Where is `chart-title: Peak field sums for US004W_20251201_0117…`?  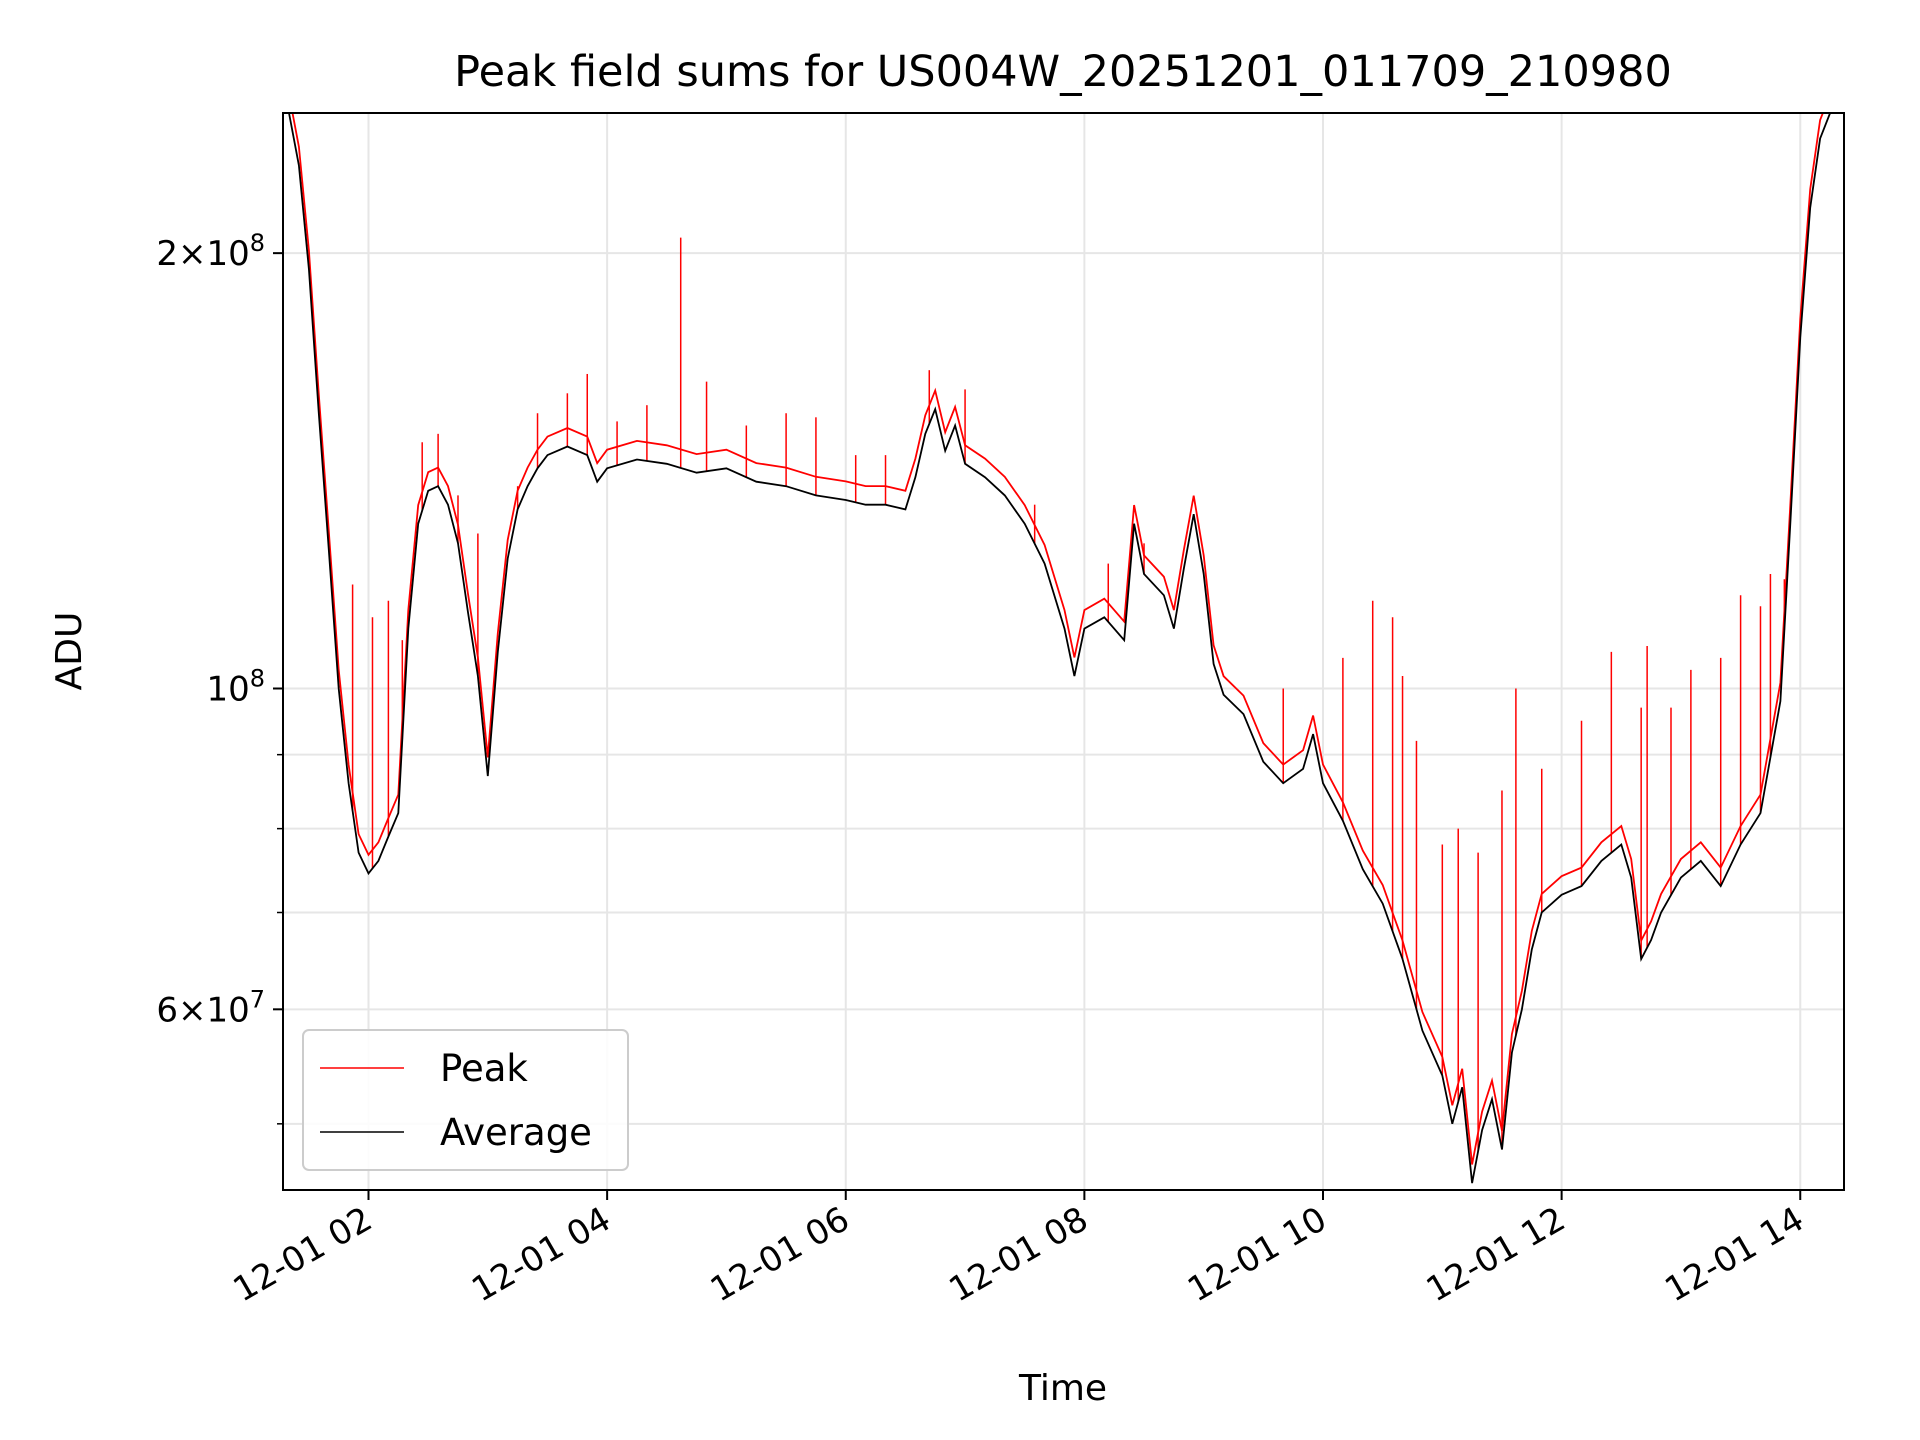
chart-title: Peak field sums for US004W_20251201_0117… is located at coordinates (1063, 72).